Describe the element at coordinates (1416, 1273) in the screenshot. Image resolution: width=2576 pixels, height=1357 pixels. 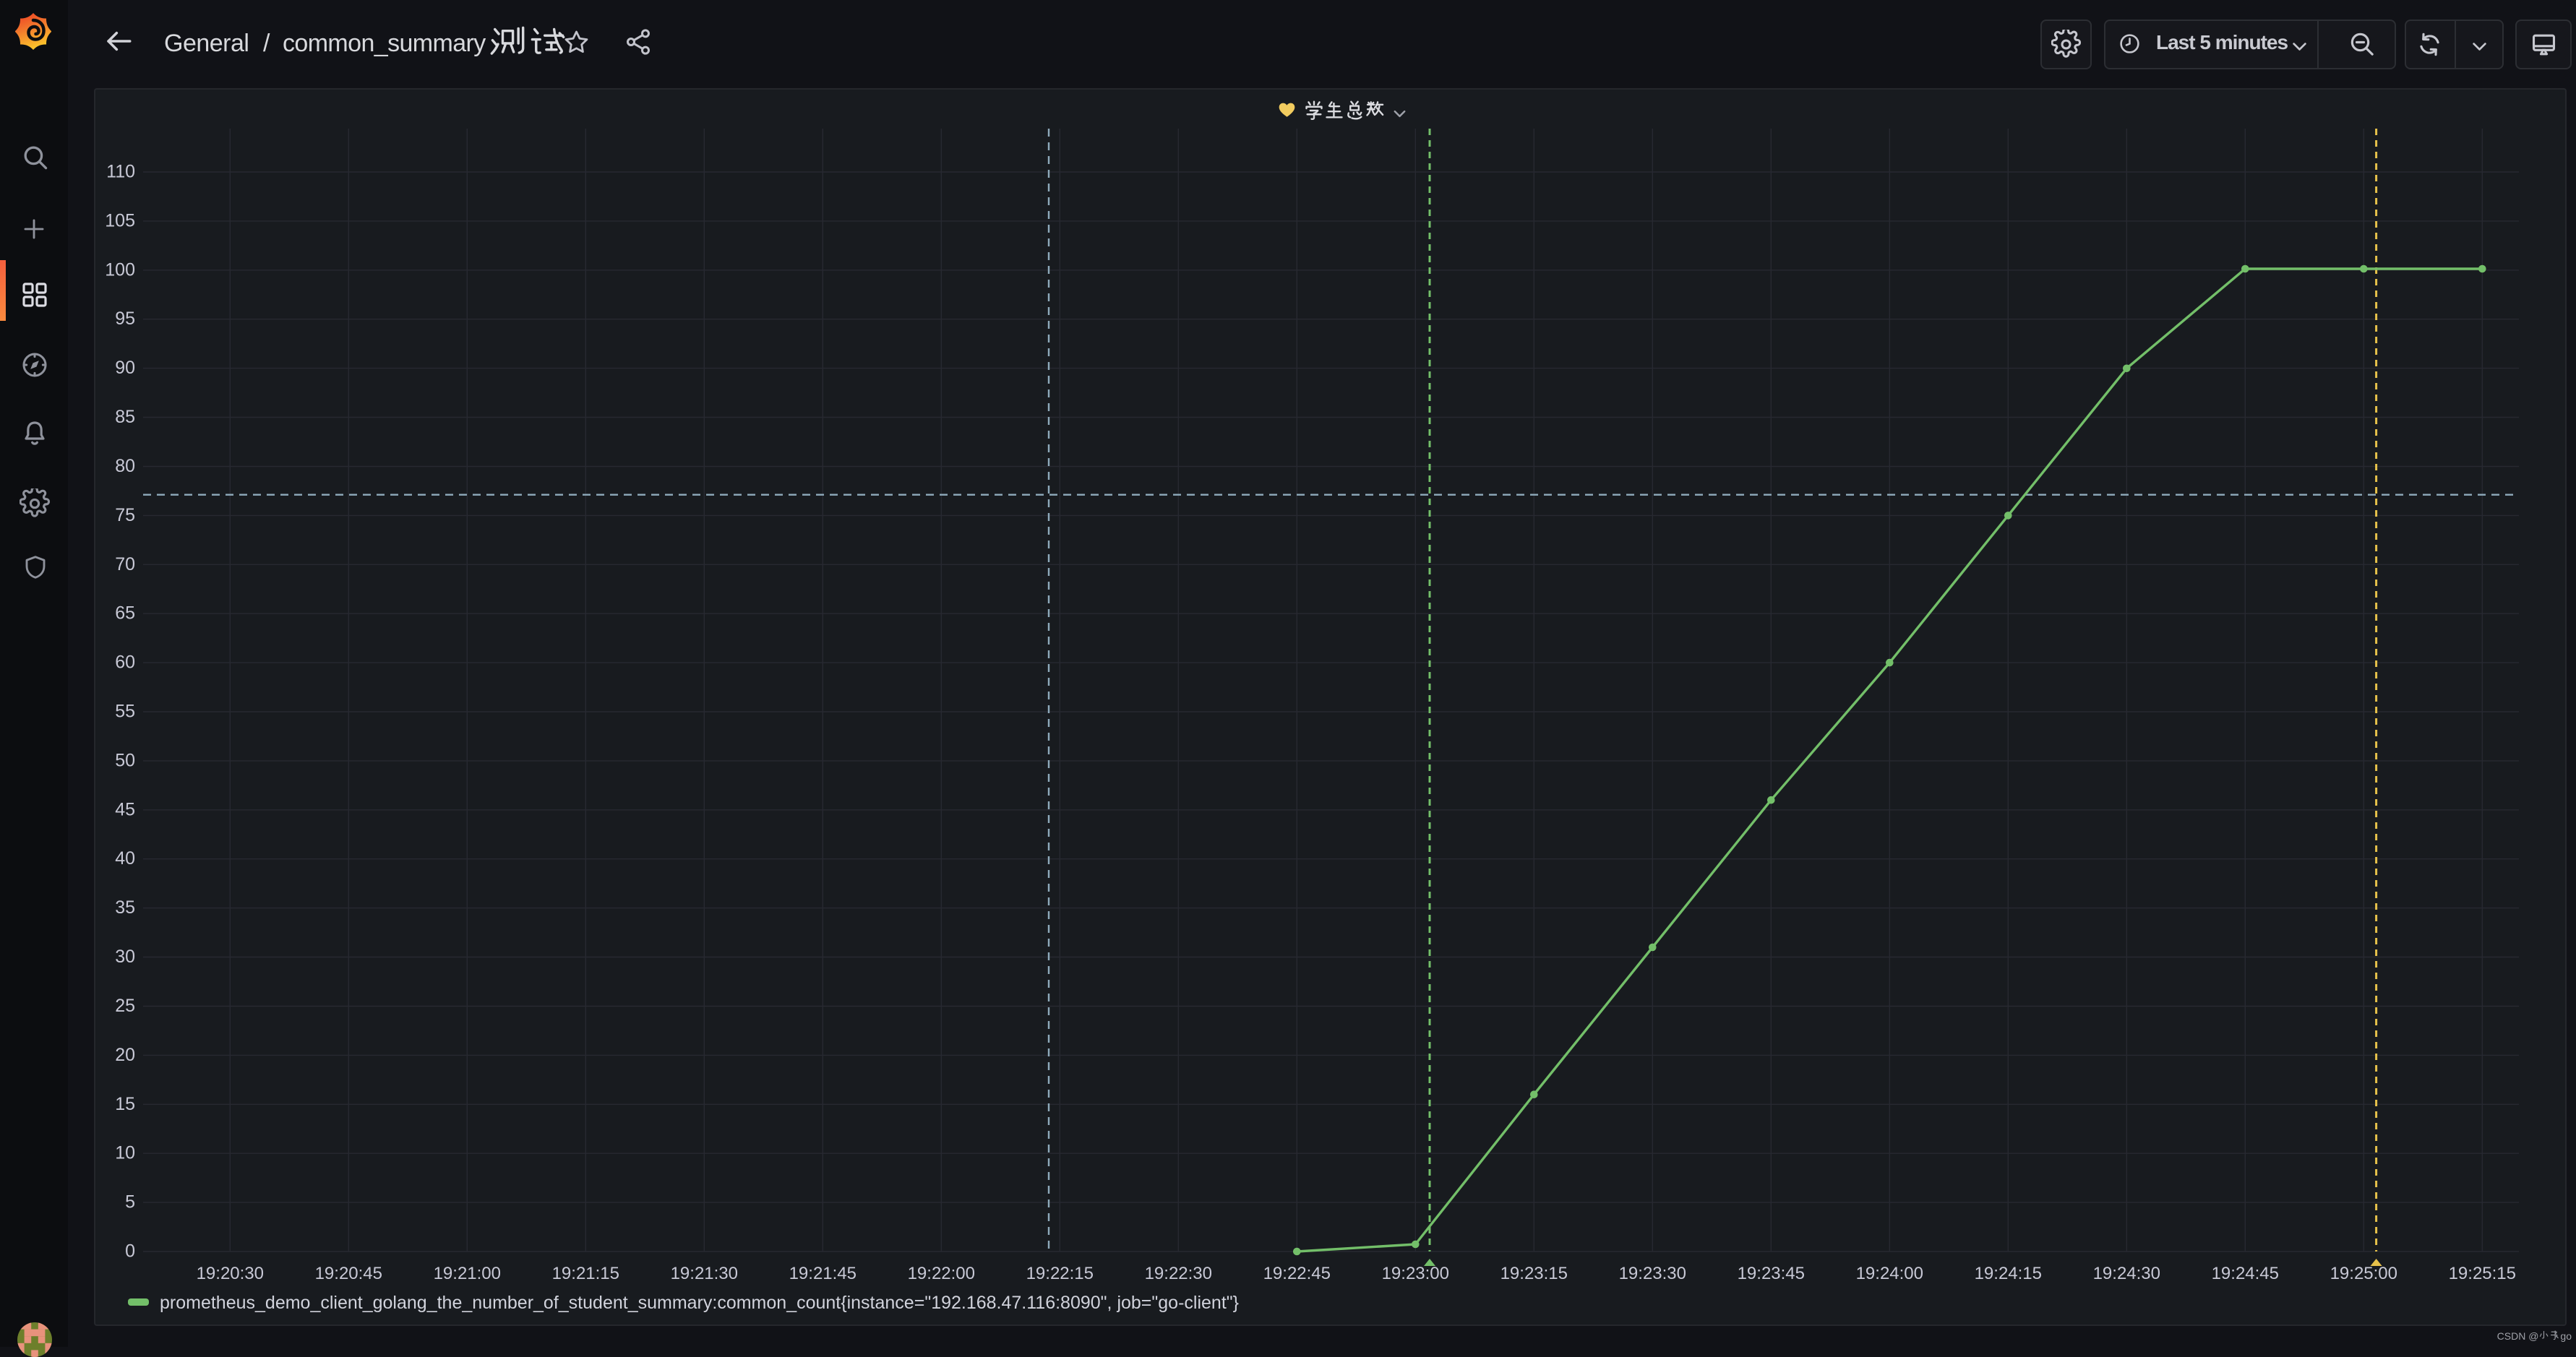
I see `svg-text: 19:23:00` at that location.